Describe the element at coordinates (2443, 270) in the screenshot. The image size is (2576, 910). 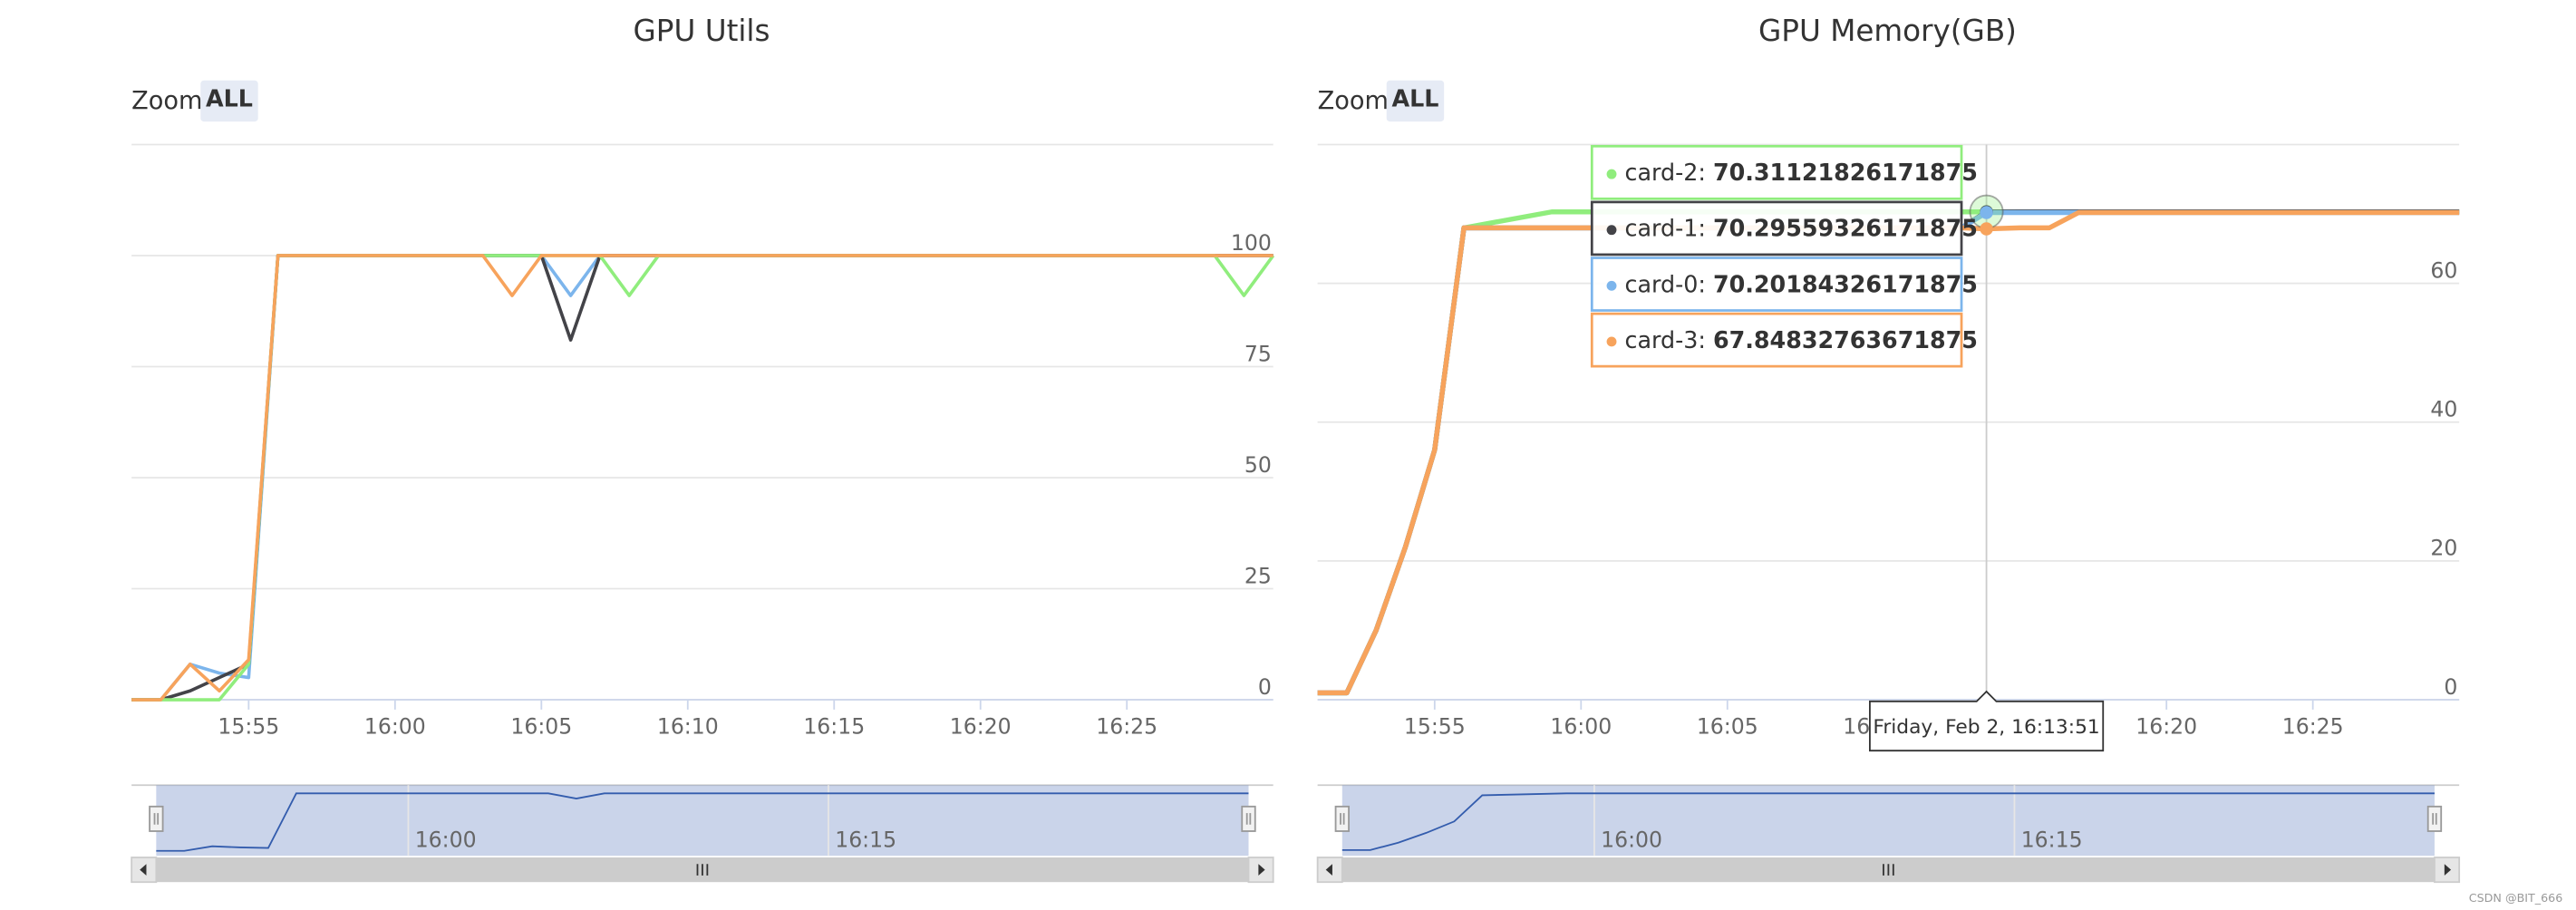
I see `y-tick-label: 60` at that location.